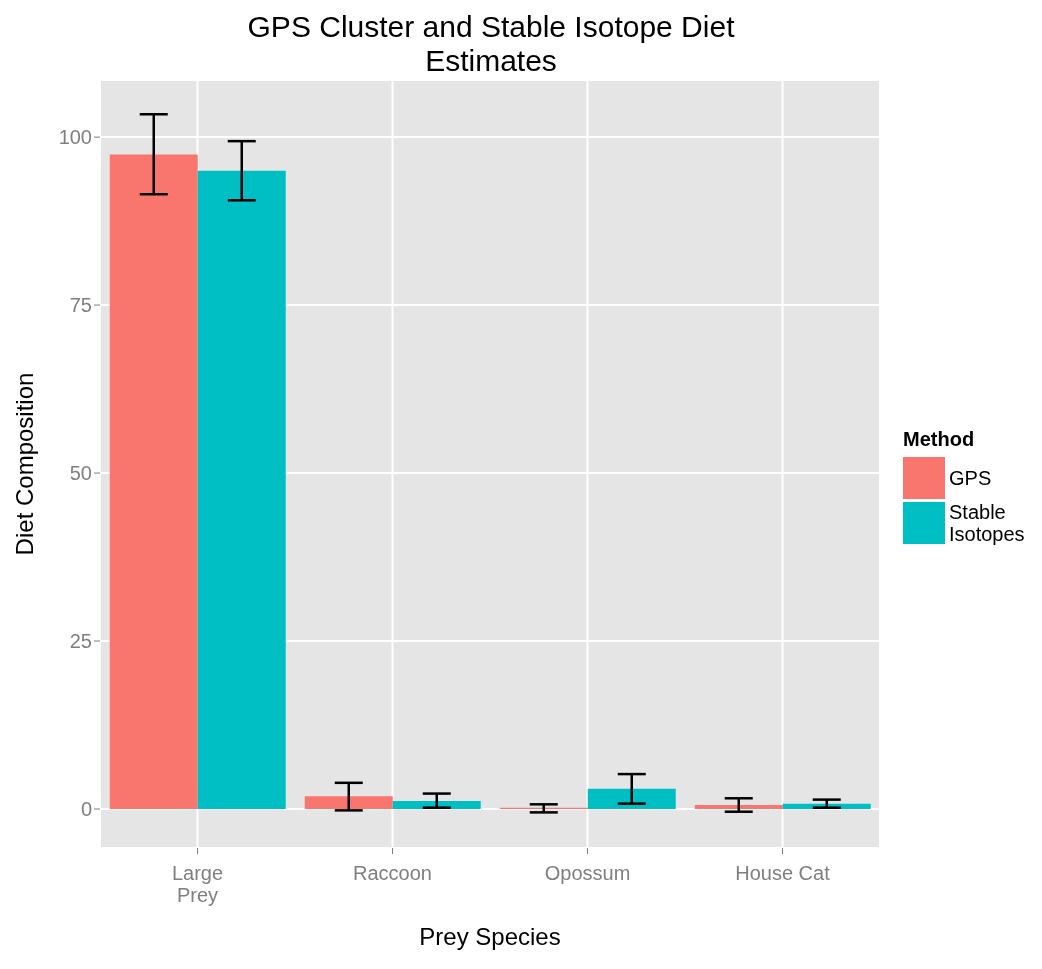 The height and width of the screenshot is (969, 1042). I want to click on y-tick-label: 100, so click(75, 137).